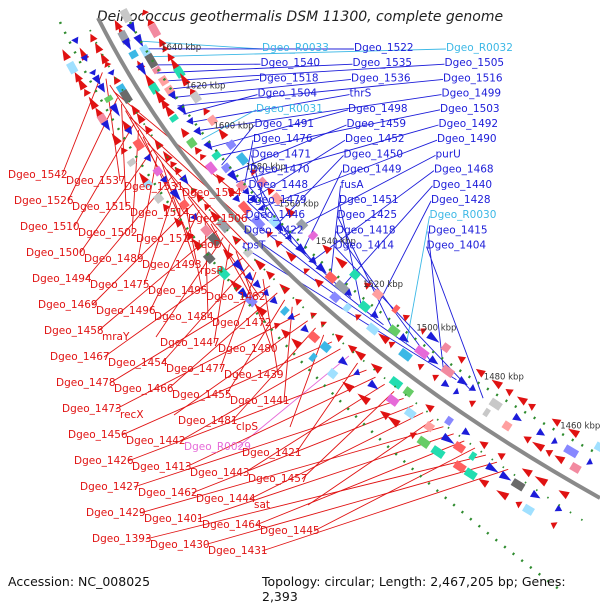 The image size is (600, 604). What do you see at coordinates (56, 253) in the screenshot?
I see `gene-label: Dgeo_1500` at bounding box center [56, 253].